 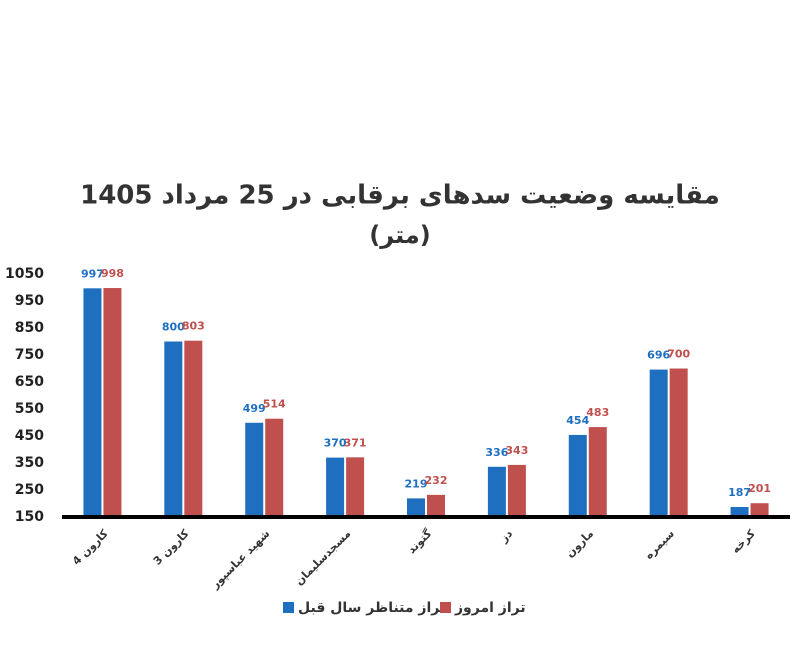 I want to click on value-label: 997, so click(x=92, y=273).